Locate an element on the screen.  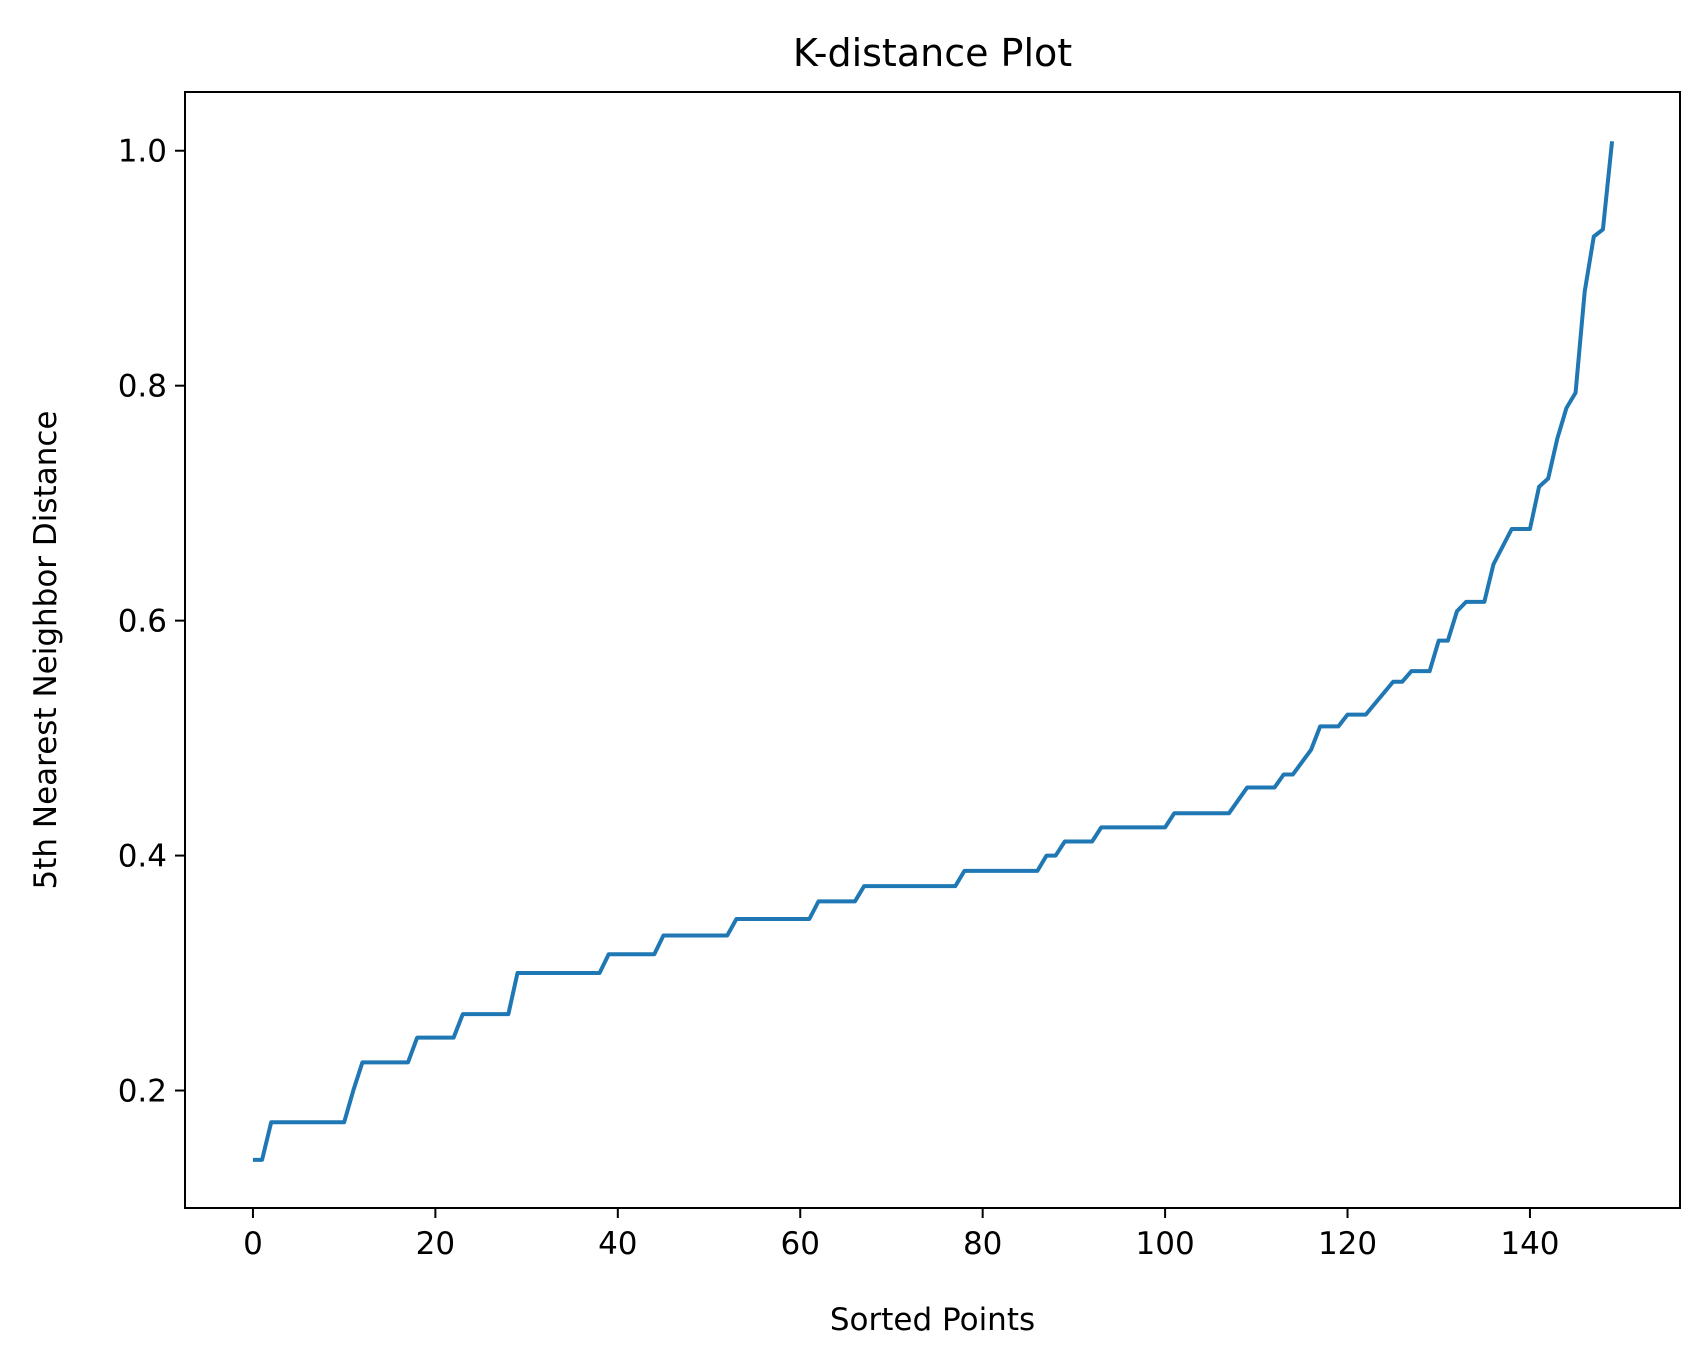
x-tick-label: 100 is located at coordinates (1165, 1244).